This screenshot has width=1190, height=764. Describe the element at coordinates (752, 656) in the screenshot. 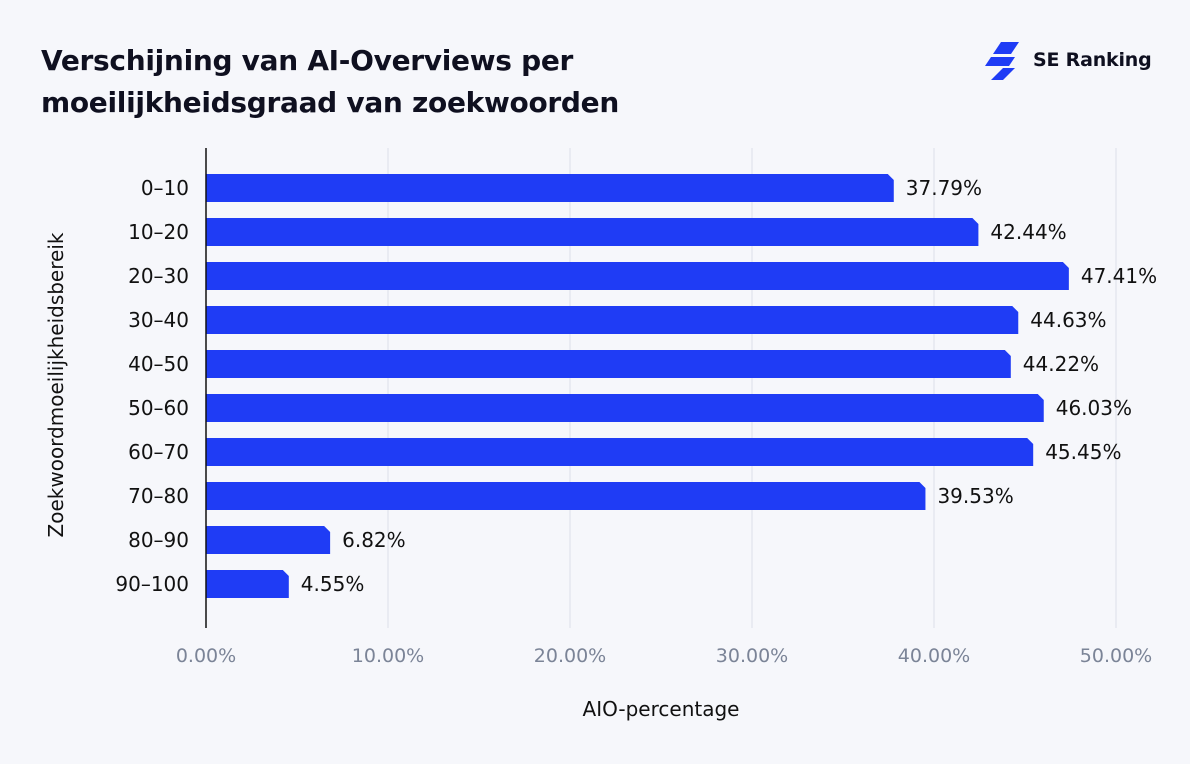

I see `x-tick-label: 30.00%` at that location.